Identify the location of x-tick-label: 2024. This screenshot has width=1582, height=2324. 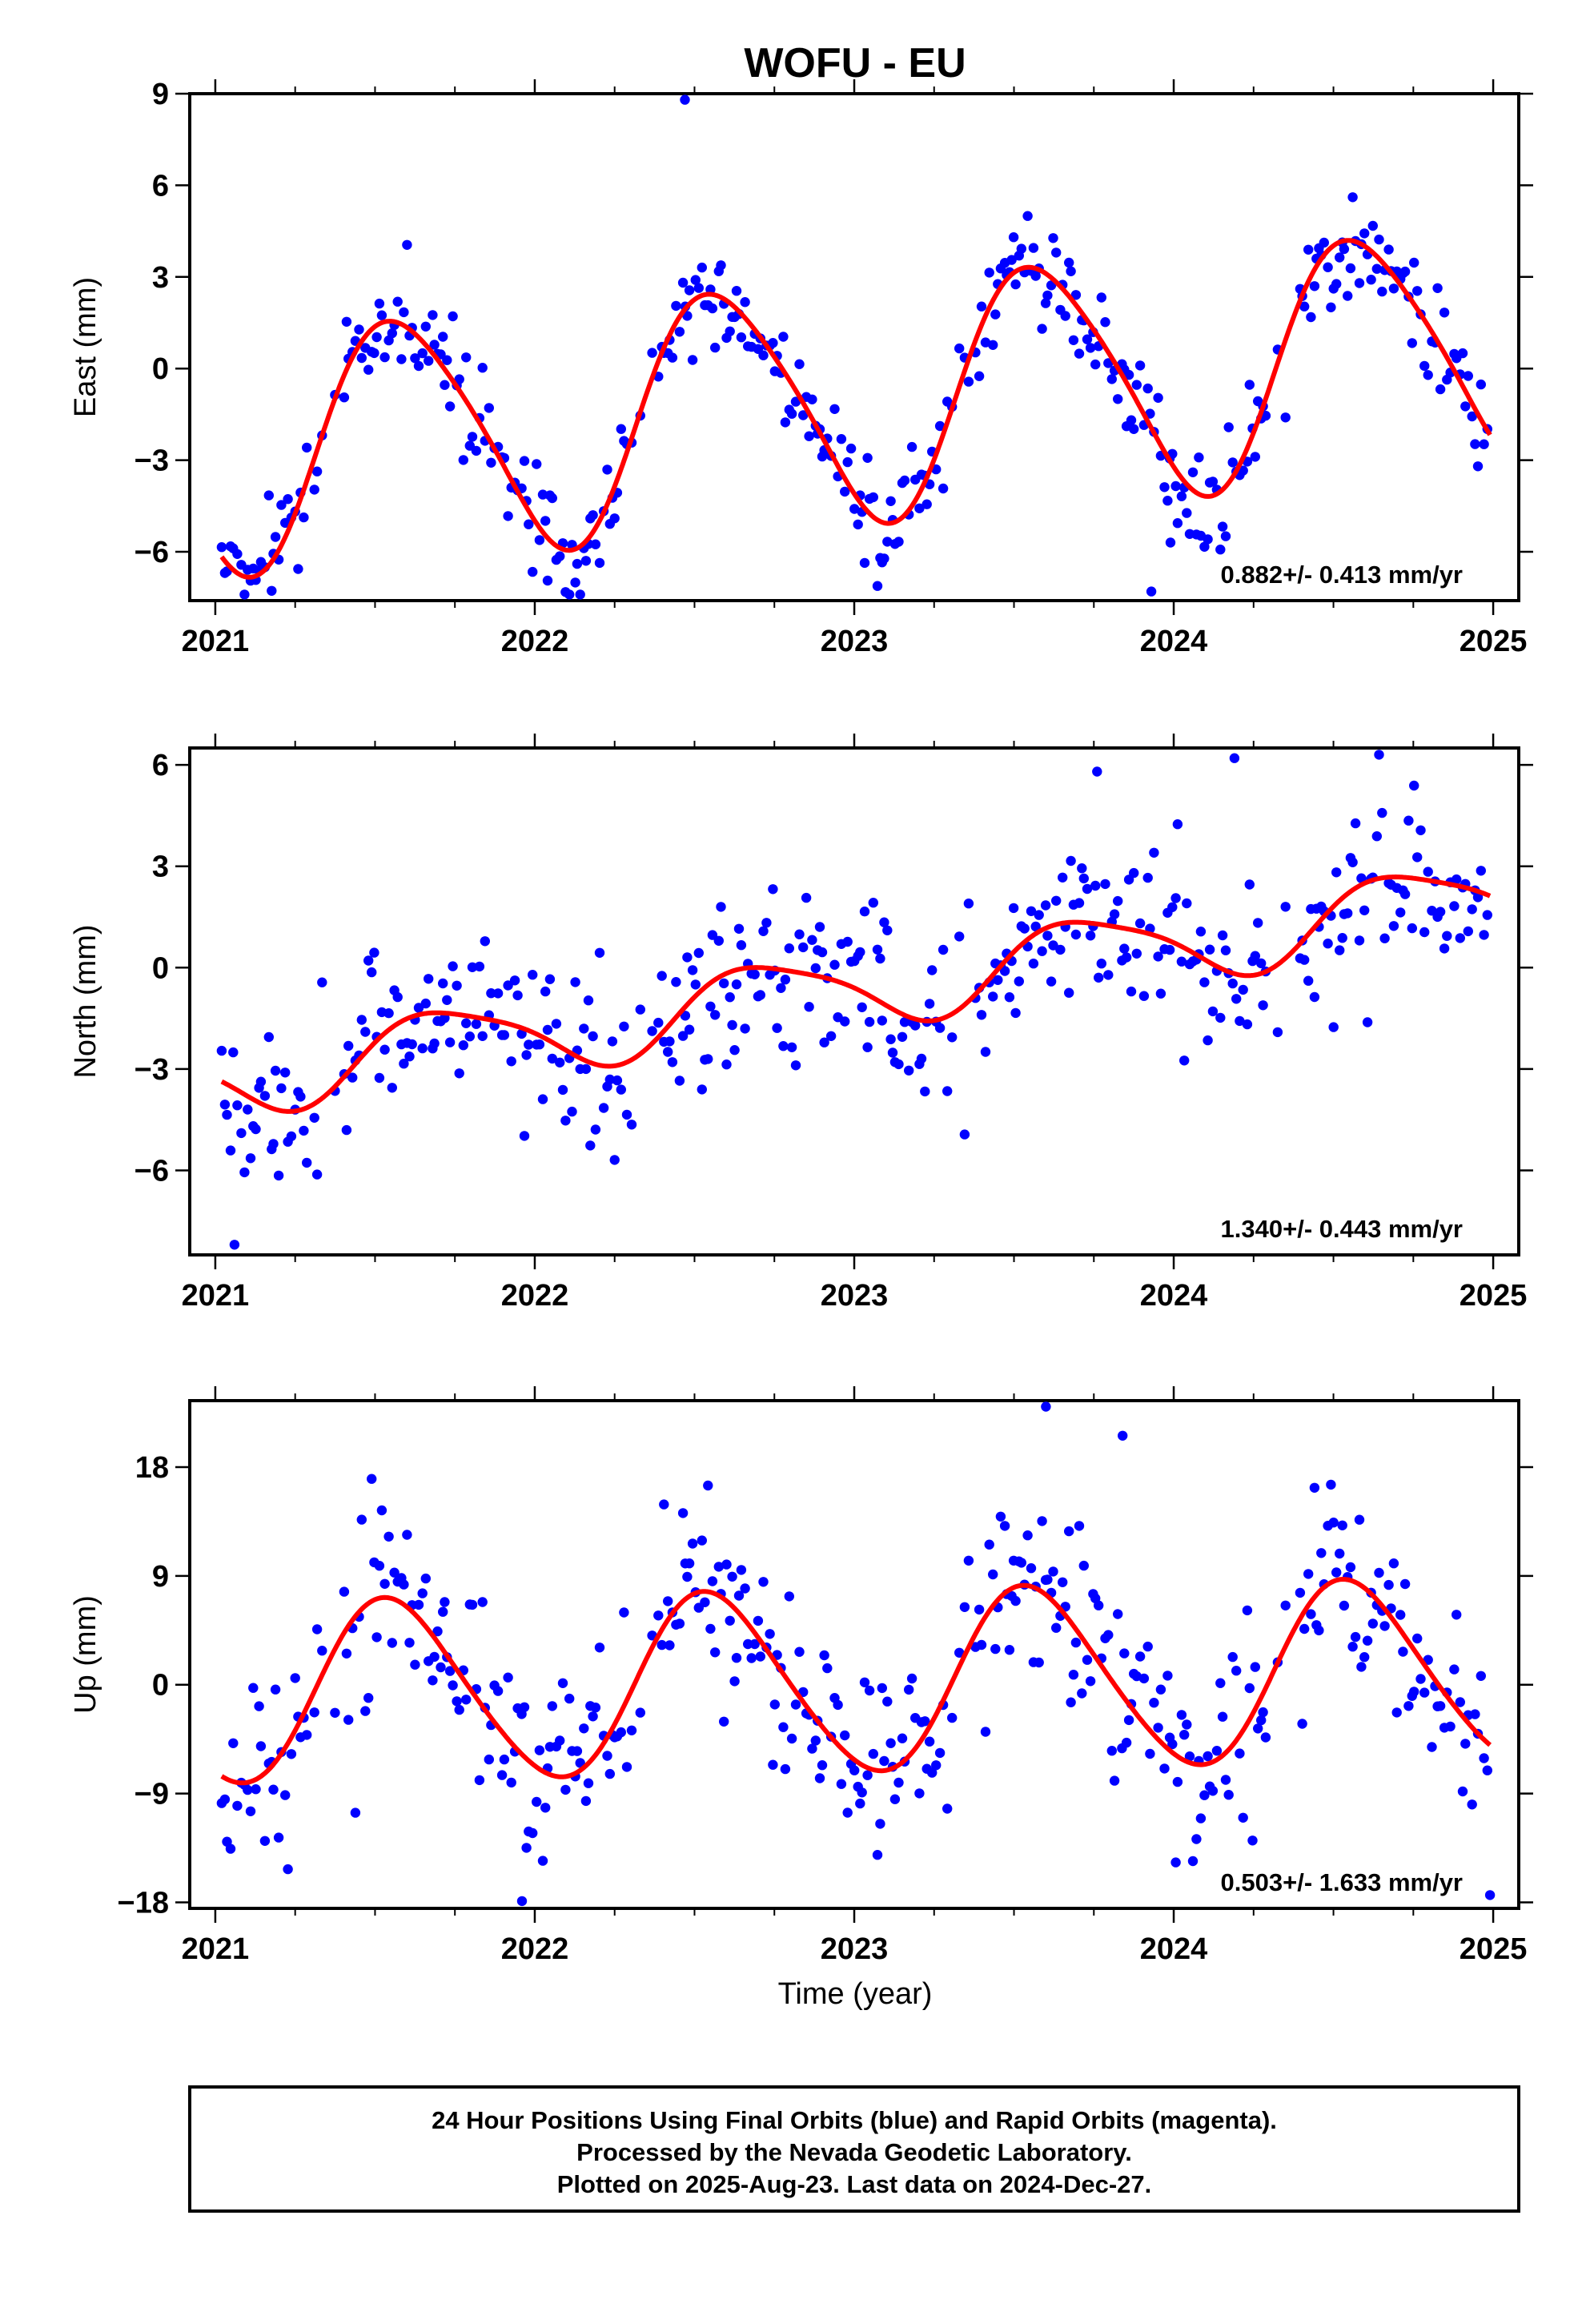
(1174, 1949).